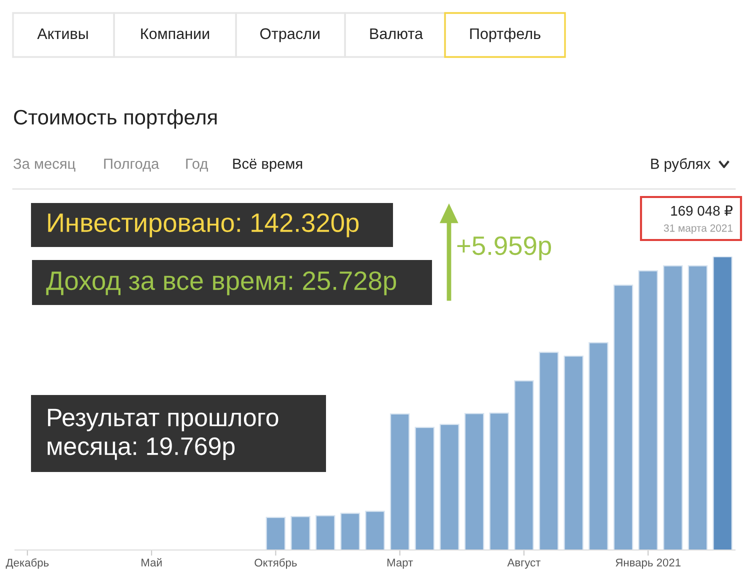 The width and height of the screenshot is (748, 583). What do you see at coordinates (221, 283) in the screenshot?
I see `annotation: Доход за все время: 25.728р` at bounding box center [221, 283].